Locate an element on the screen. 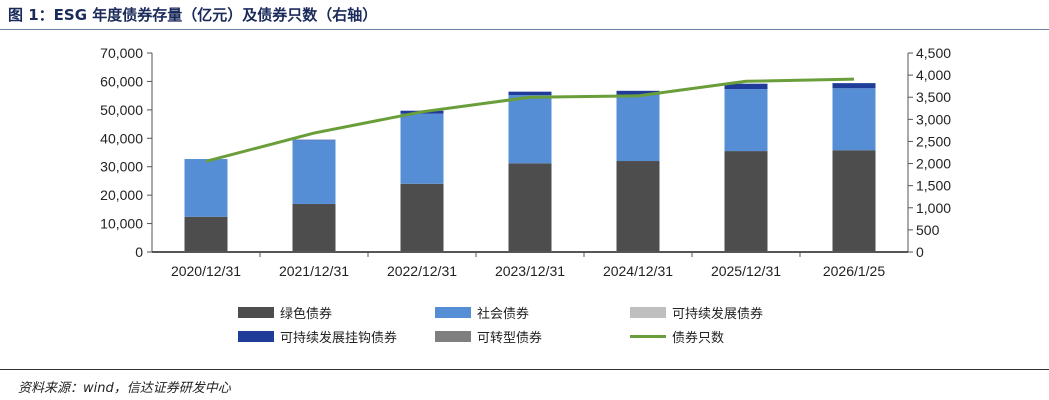 Image resolution: width=1049 pixels, height=400 pixels. x-tick-label: 2025/12/31 is located at coordinates (746, 271).